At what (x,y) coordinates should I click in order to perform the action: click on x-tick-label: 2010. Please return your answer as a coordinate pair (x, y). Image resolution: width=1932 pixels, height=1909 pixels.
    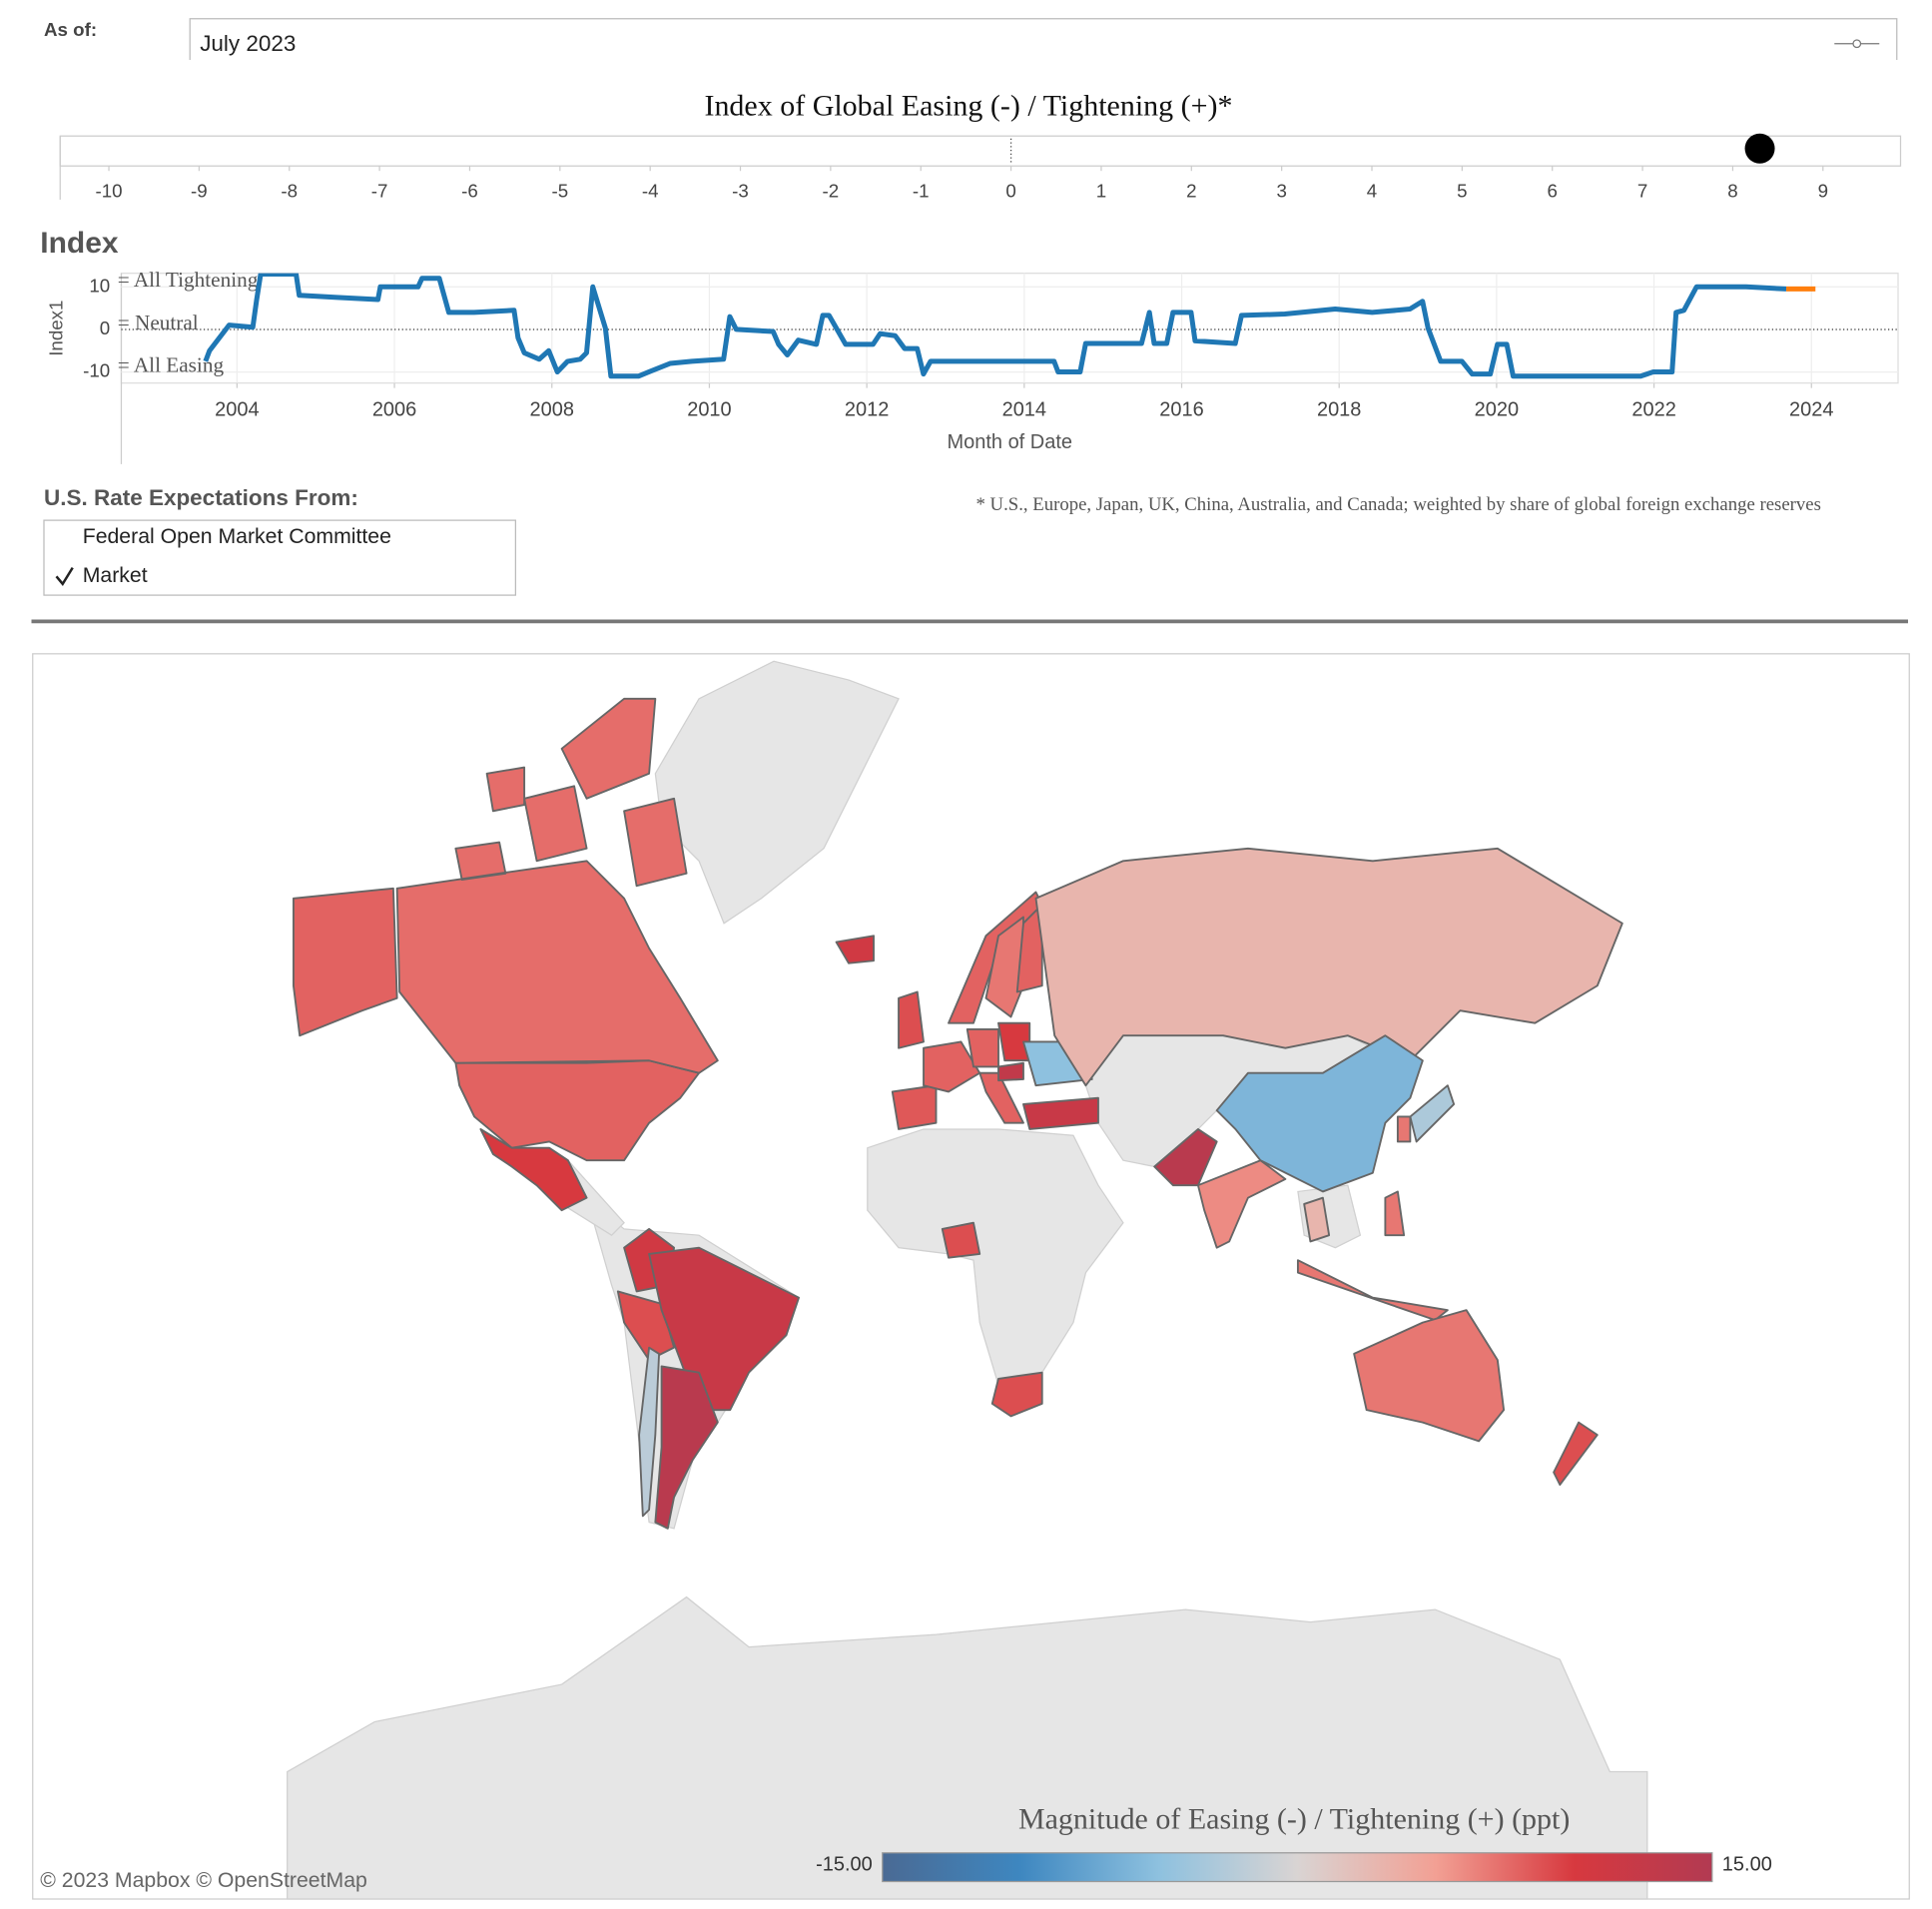
    Looking at the image, I should click on (709, 409).